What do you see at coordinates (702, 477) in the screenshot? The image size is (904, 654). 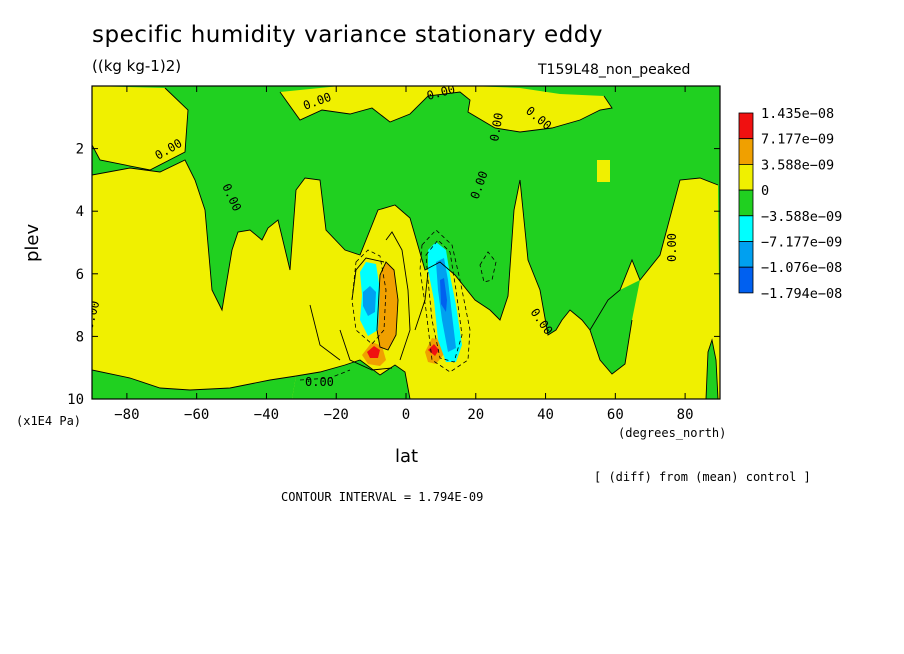 I see `diff-note: [ (diff) from (mean) control ]` at bounding box center [702, 477].